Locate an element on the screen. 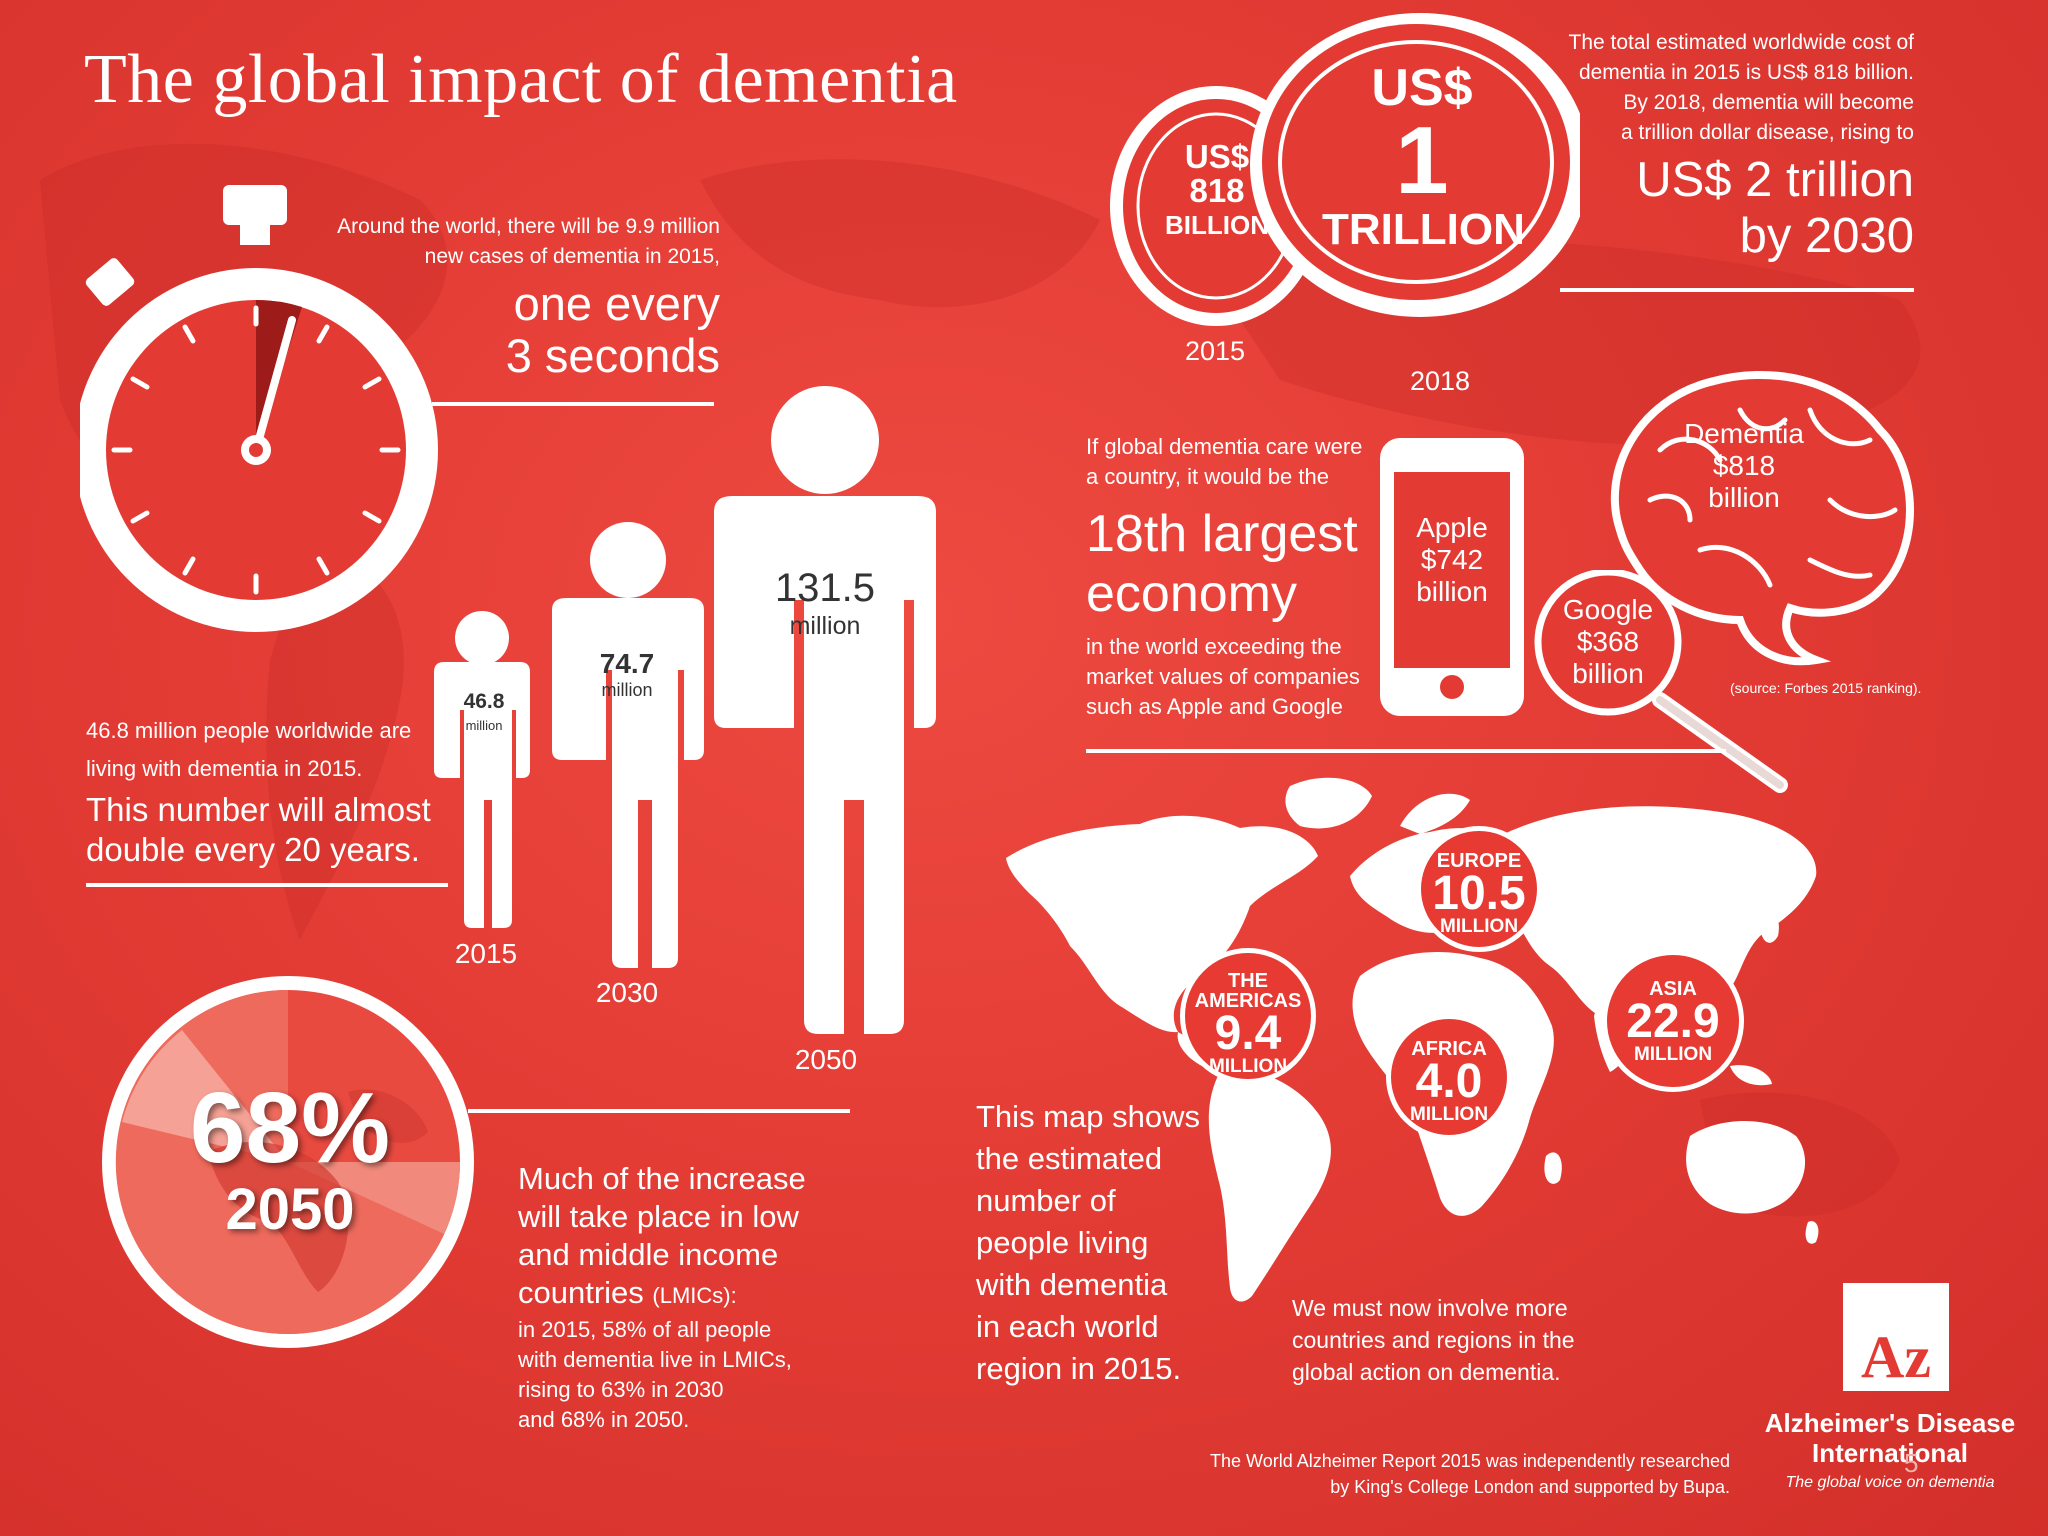 The image size is (2048, 1536). action-line-3: global action on dementia. is located at coordinates (1426, 1372).